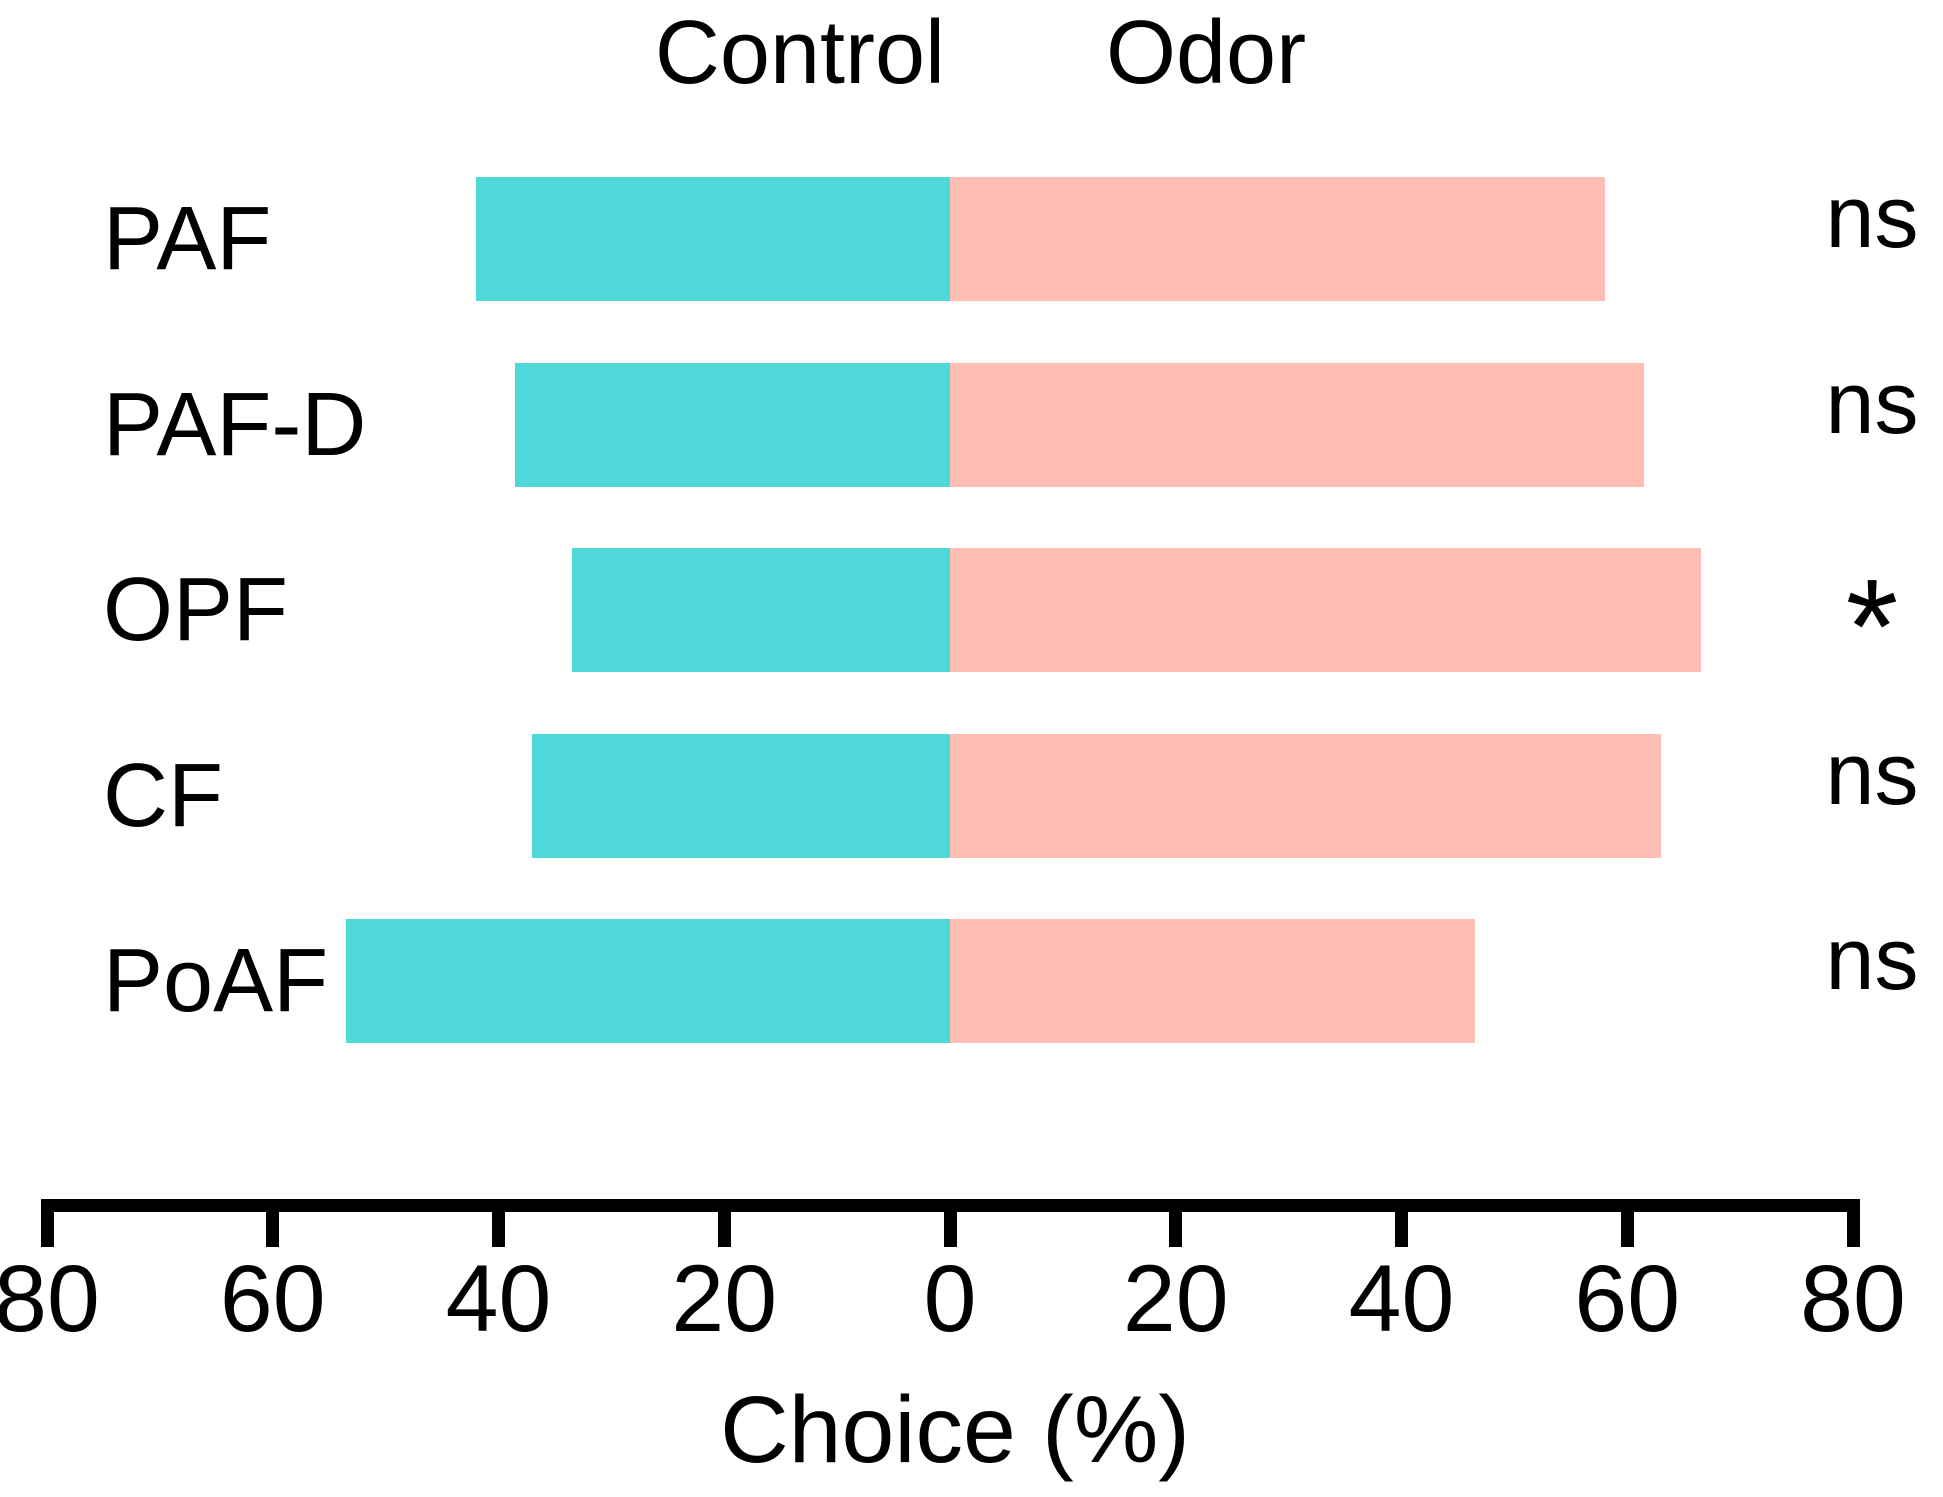  What do you see at coordinates (955, 1430) in the screenshot?
I see `x-axis-title: Choice (%)` at bounding box center [955, 1430].